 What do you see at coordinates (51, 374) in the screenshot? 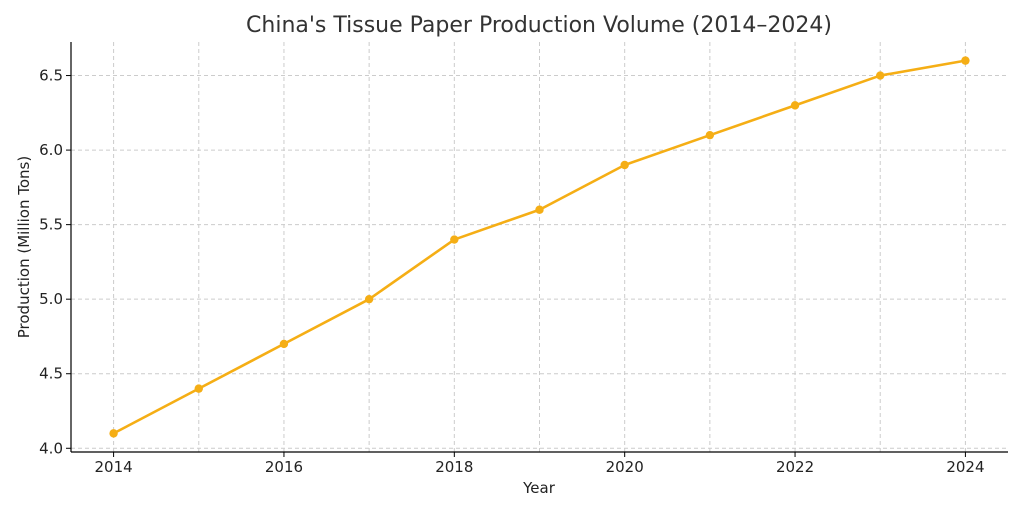
I see `y-tick-label: 4.5` at bounding box center [51, 374].